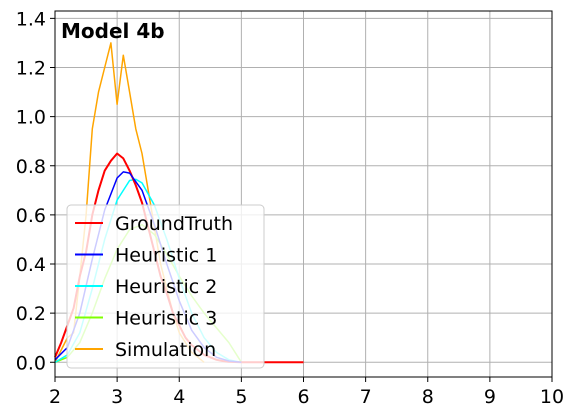  Describe the element at coordinates (31, 118) in the screenshot. I see `y-tick-label: 1.0` at that location.